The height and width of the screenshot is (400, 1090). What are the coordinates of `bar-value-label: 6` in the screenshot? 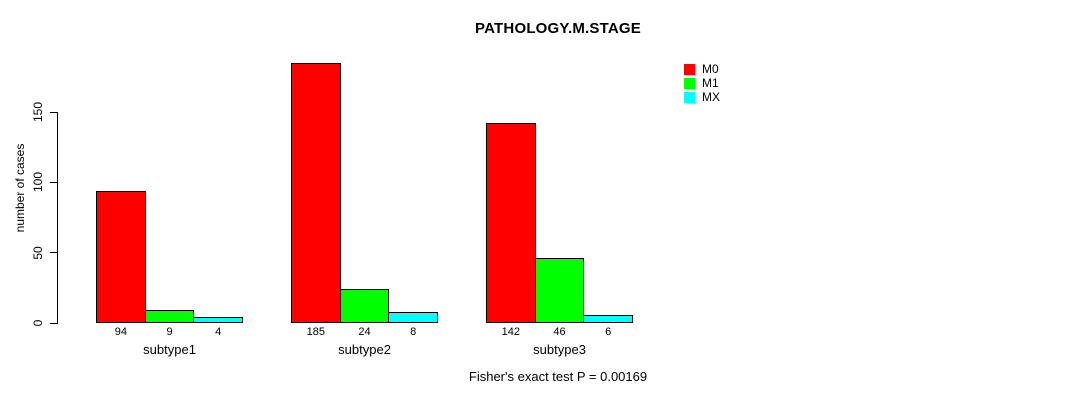 It's located at (608, 332).